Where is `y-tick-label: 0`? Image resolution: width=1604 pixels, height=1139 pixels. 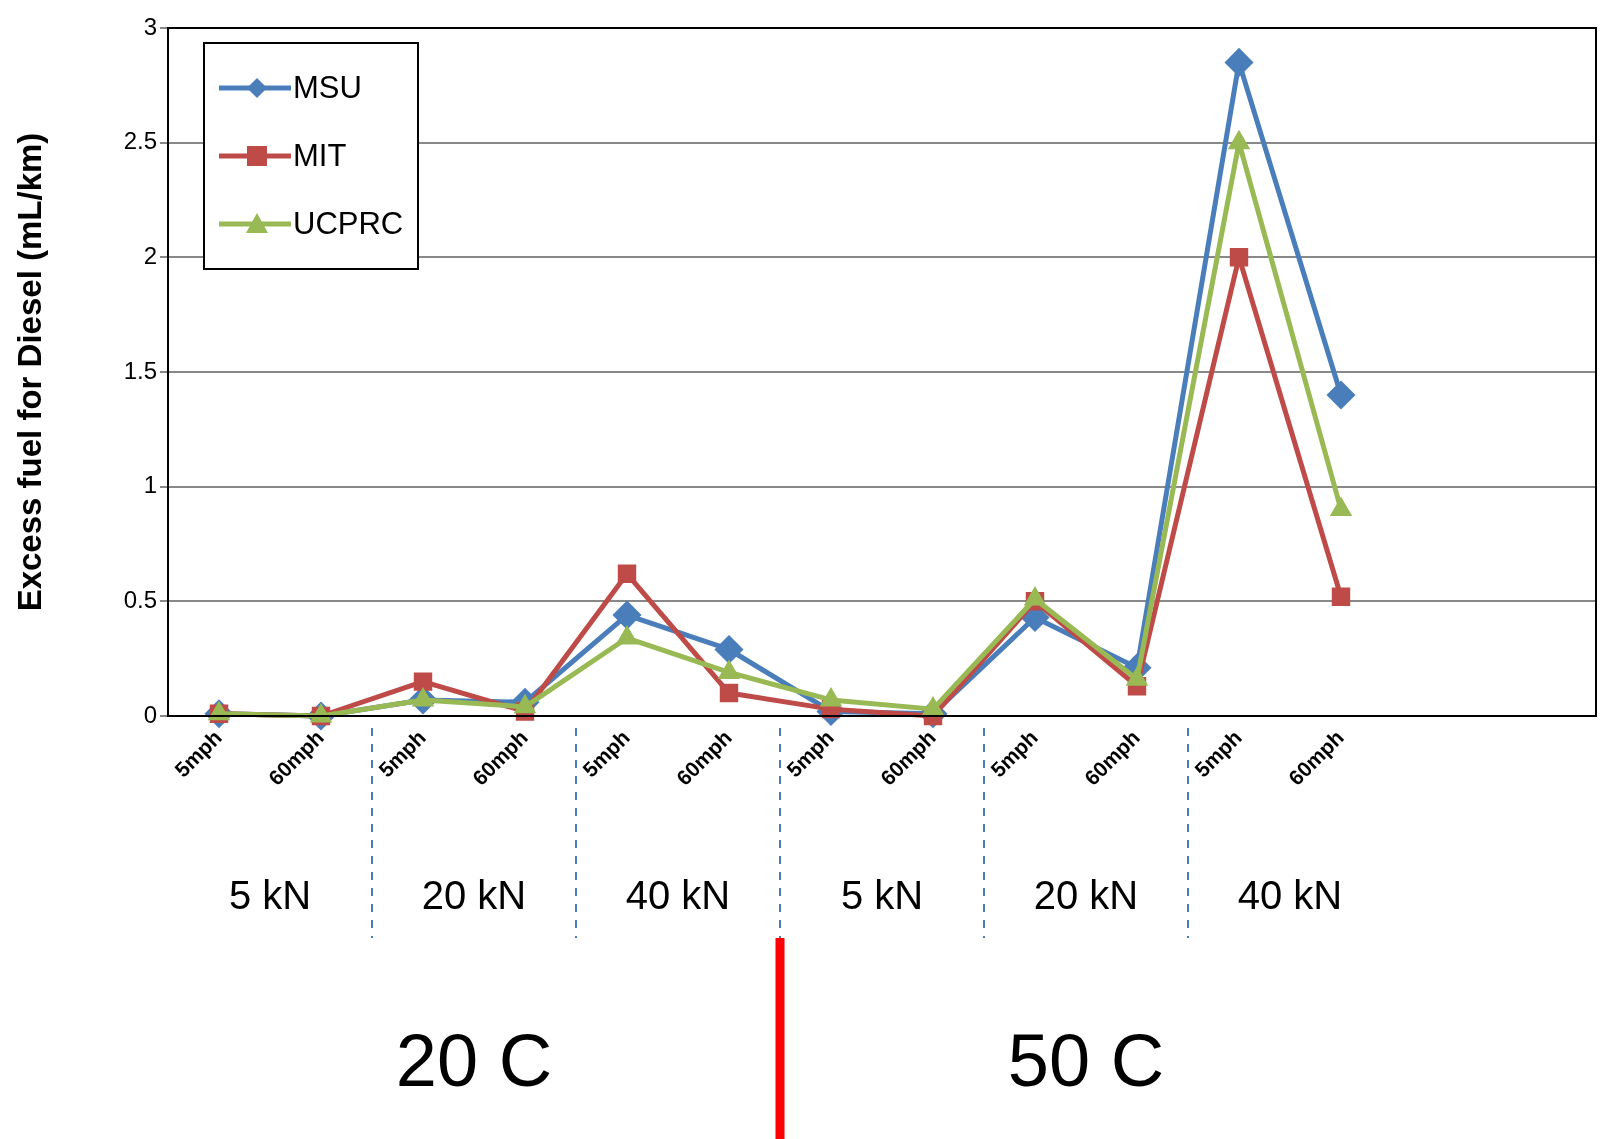 y-tick-label: 0 is located at coordinates (150, 714).